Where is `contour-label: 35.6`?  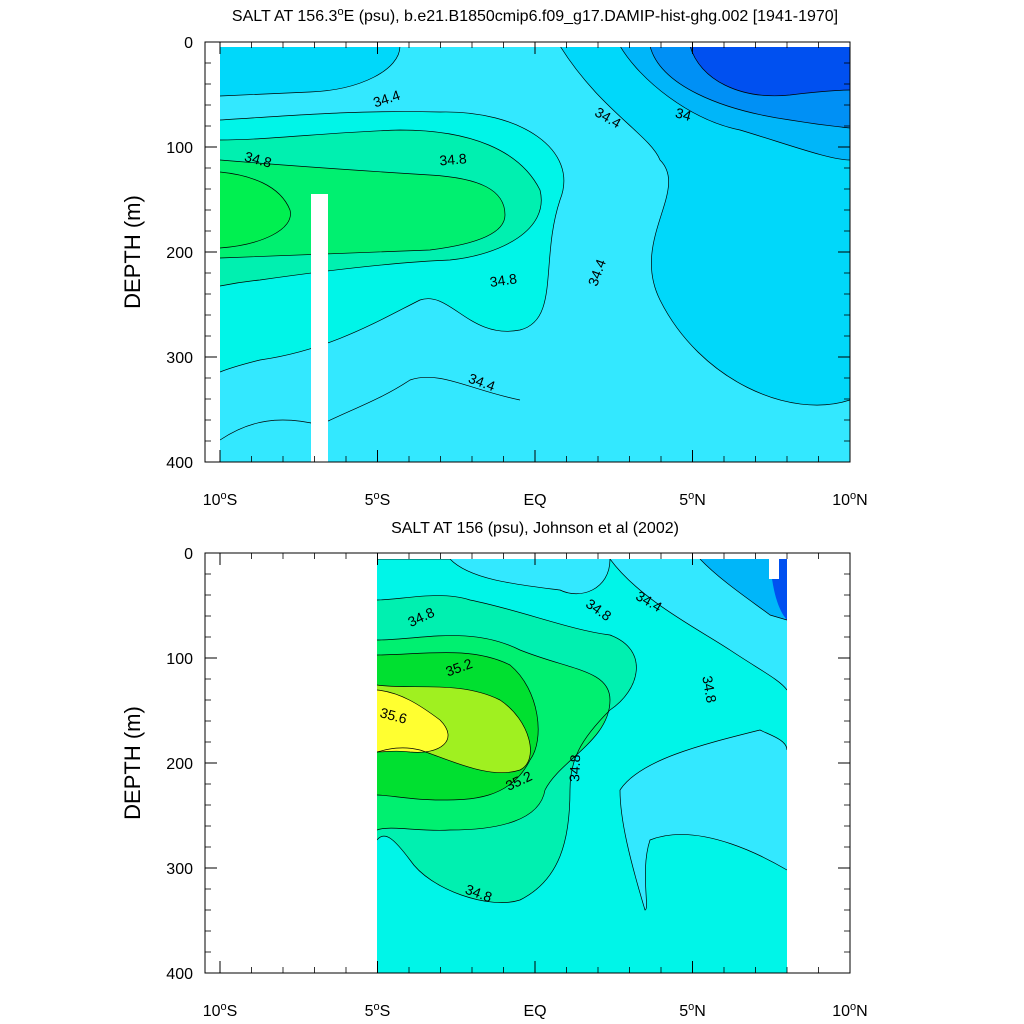
contour-label: 35.6 is located at coordinates (393, 715).